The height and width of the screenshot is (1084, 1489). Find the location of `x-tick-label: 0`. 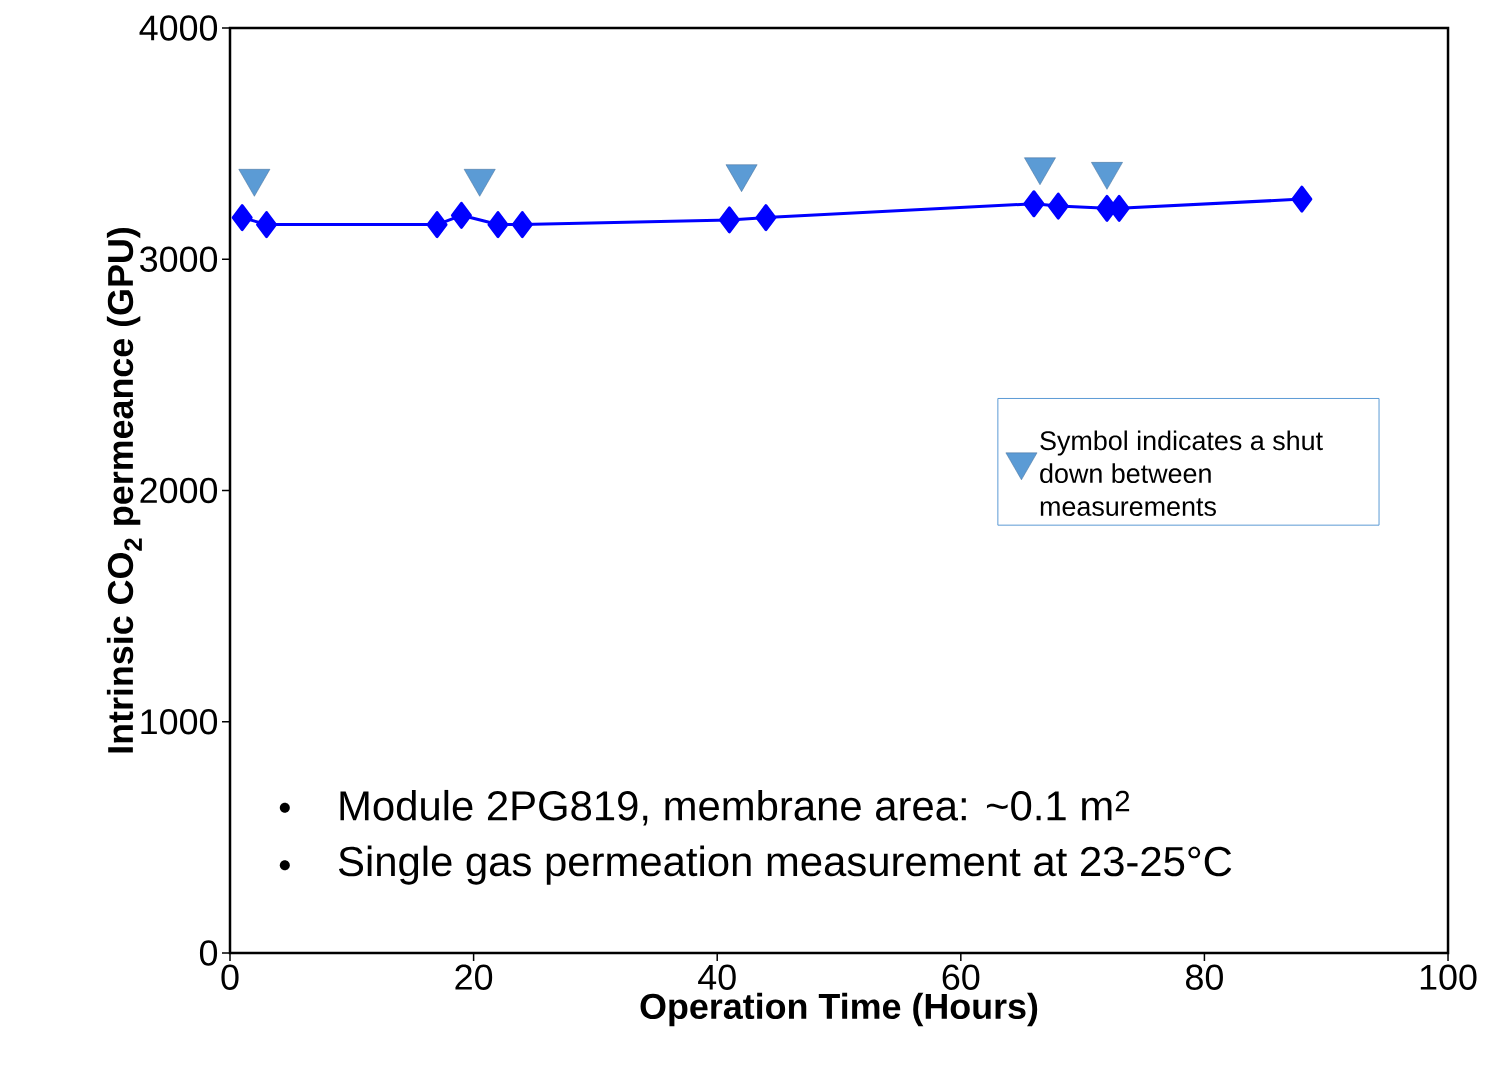

x-tick-label: 0 is located at coordinates (230, 977).